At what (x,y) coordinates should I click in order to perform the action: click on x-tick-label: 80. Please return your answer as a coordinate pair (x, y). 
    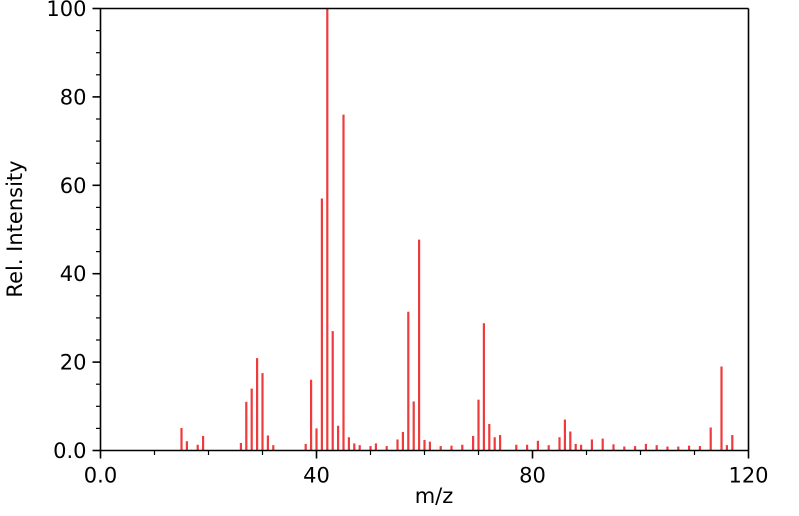
    Looking at the image, I should click on (532, 476).